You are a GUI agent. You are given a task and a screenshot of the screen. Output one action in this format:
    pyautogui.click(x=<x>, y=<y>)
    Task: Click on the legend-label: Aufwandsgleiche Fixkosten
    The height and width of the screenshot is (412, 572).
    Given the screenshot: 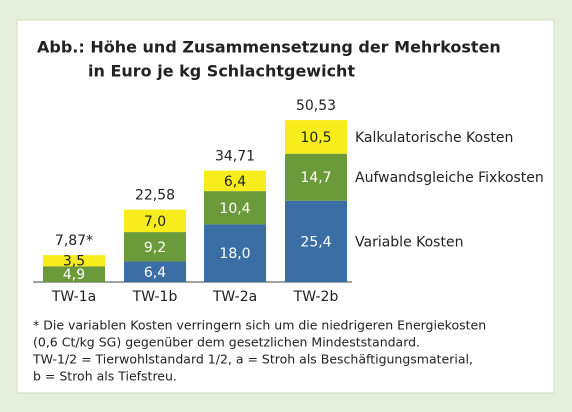 What is the action you would take?
    pyautogui.click(x=449, y=178)
    